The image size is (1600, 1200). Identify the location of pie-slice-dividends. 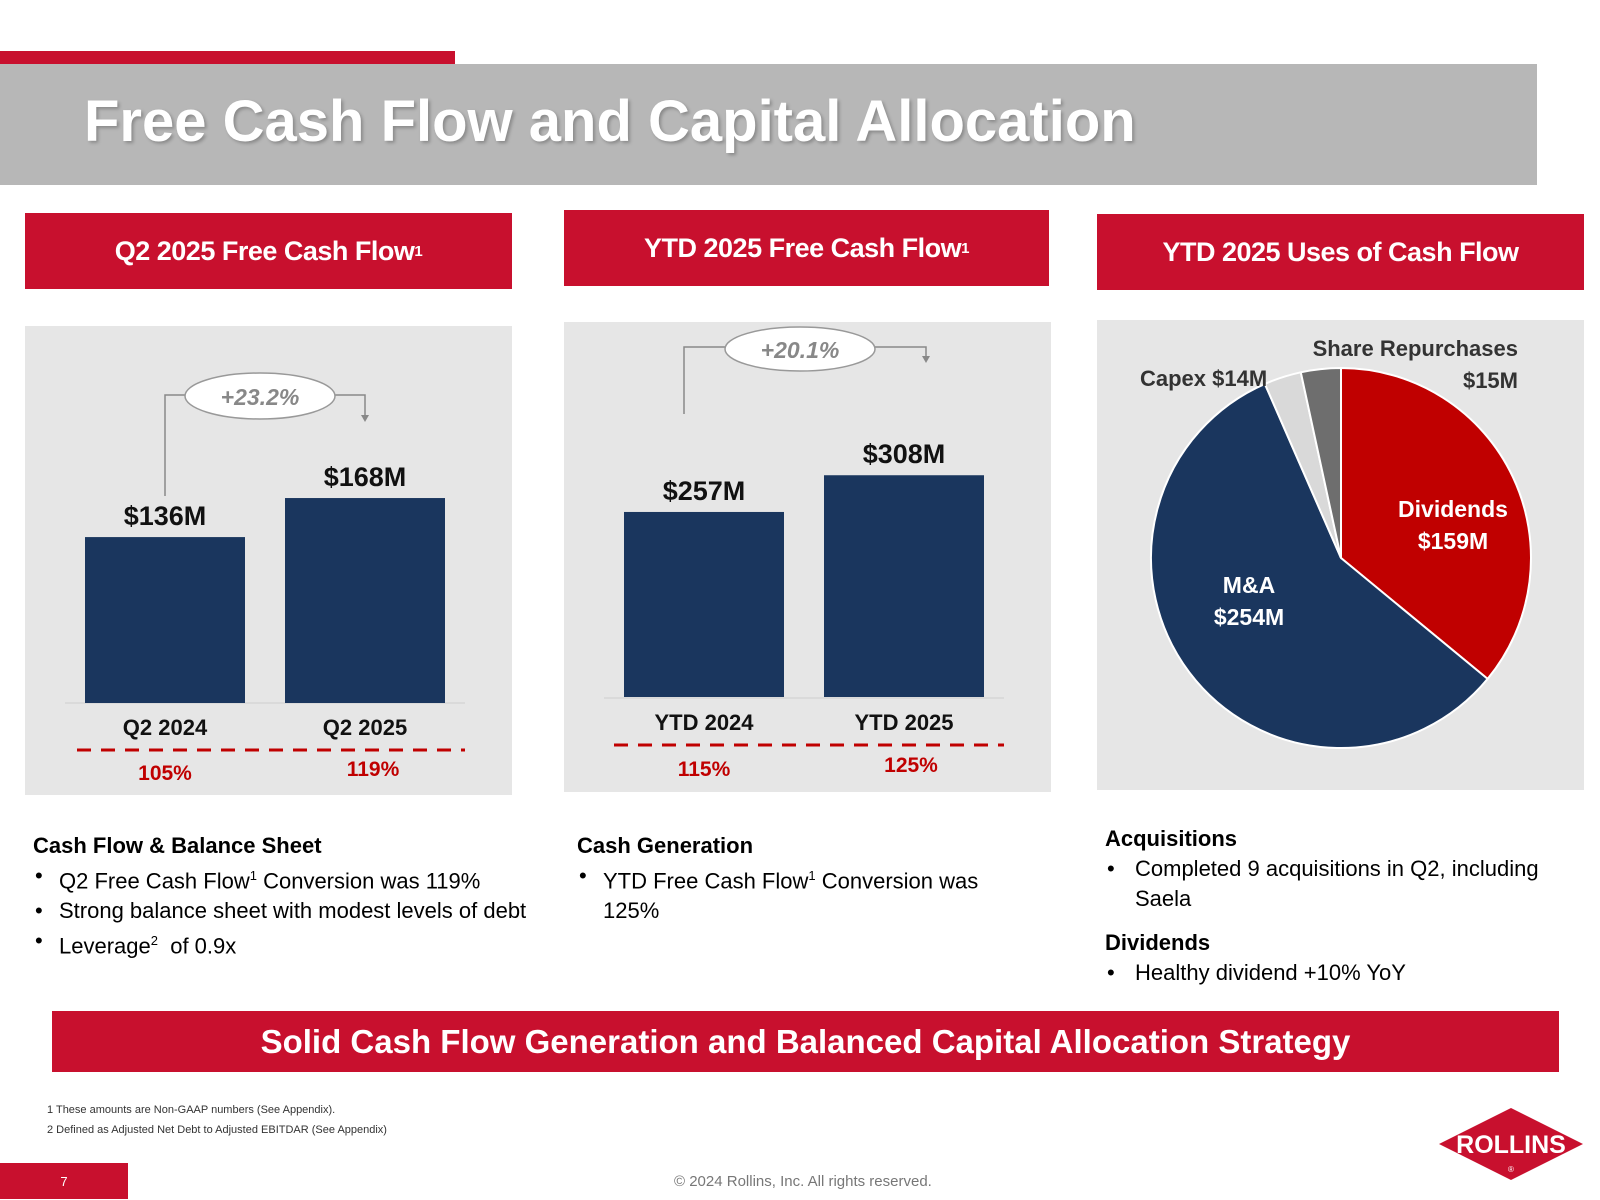
(1436, 523).